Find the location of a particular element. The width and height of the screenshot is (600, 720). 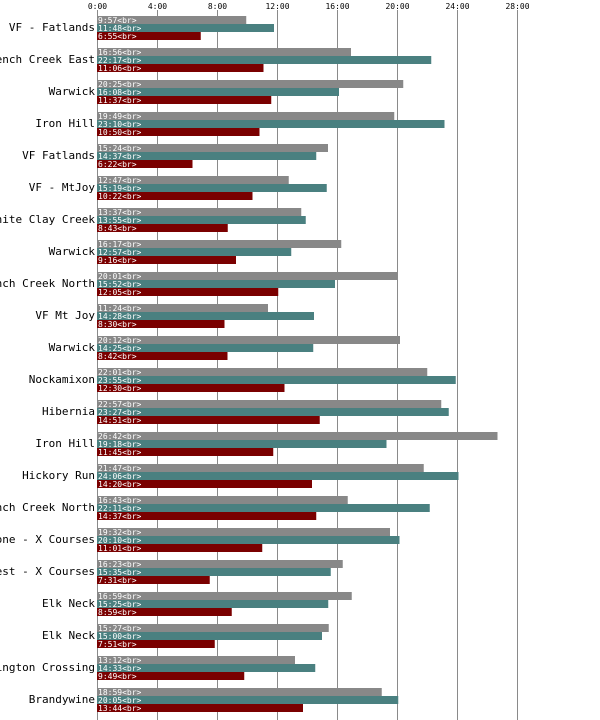

data-label: 20:05<br> is located at coordinates (120, 700).